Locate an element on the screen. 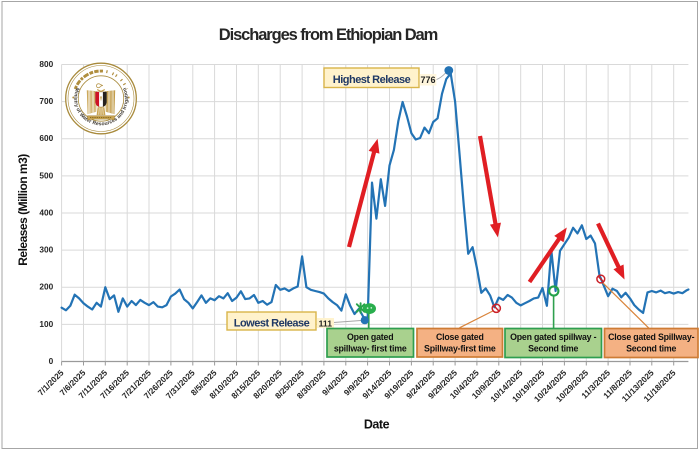  svg-text: Date is located at coordinates (377, 425).